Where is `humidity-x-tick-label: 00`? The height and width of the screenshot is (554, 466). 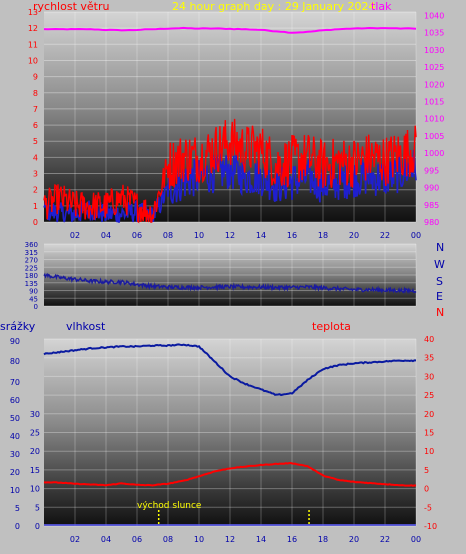 humidity-x-tick-label: 00 is located at coordinates (416, 539).